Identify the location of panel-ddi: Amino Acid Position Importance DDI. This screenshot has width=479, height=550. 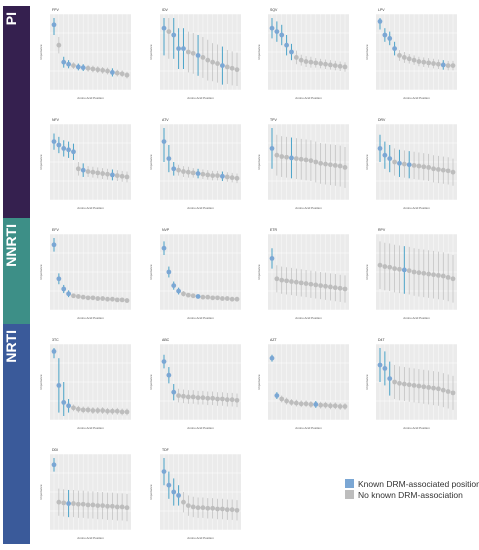
(86, 496).